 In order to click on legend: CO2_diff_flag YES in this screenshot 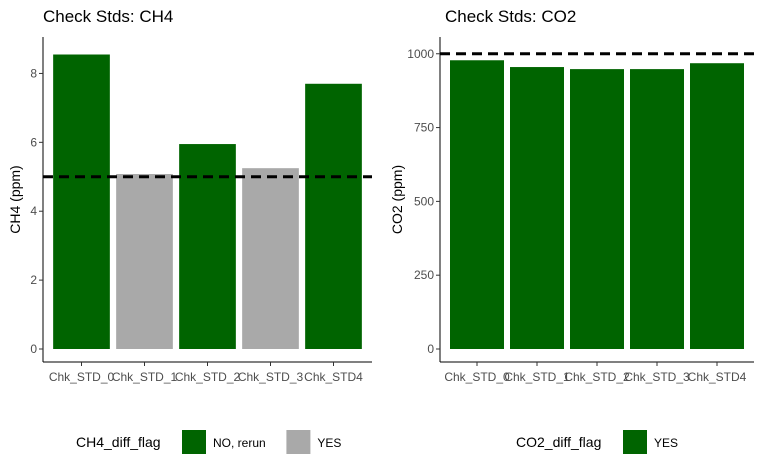, I will do `click(597, 442)`.